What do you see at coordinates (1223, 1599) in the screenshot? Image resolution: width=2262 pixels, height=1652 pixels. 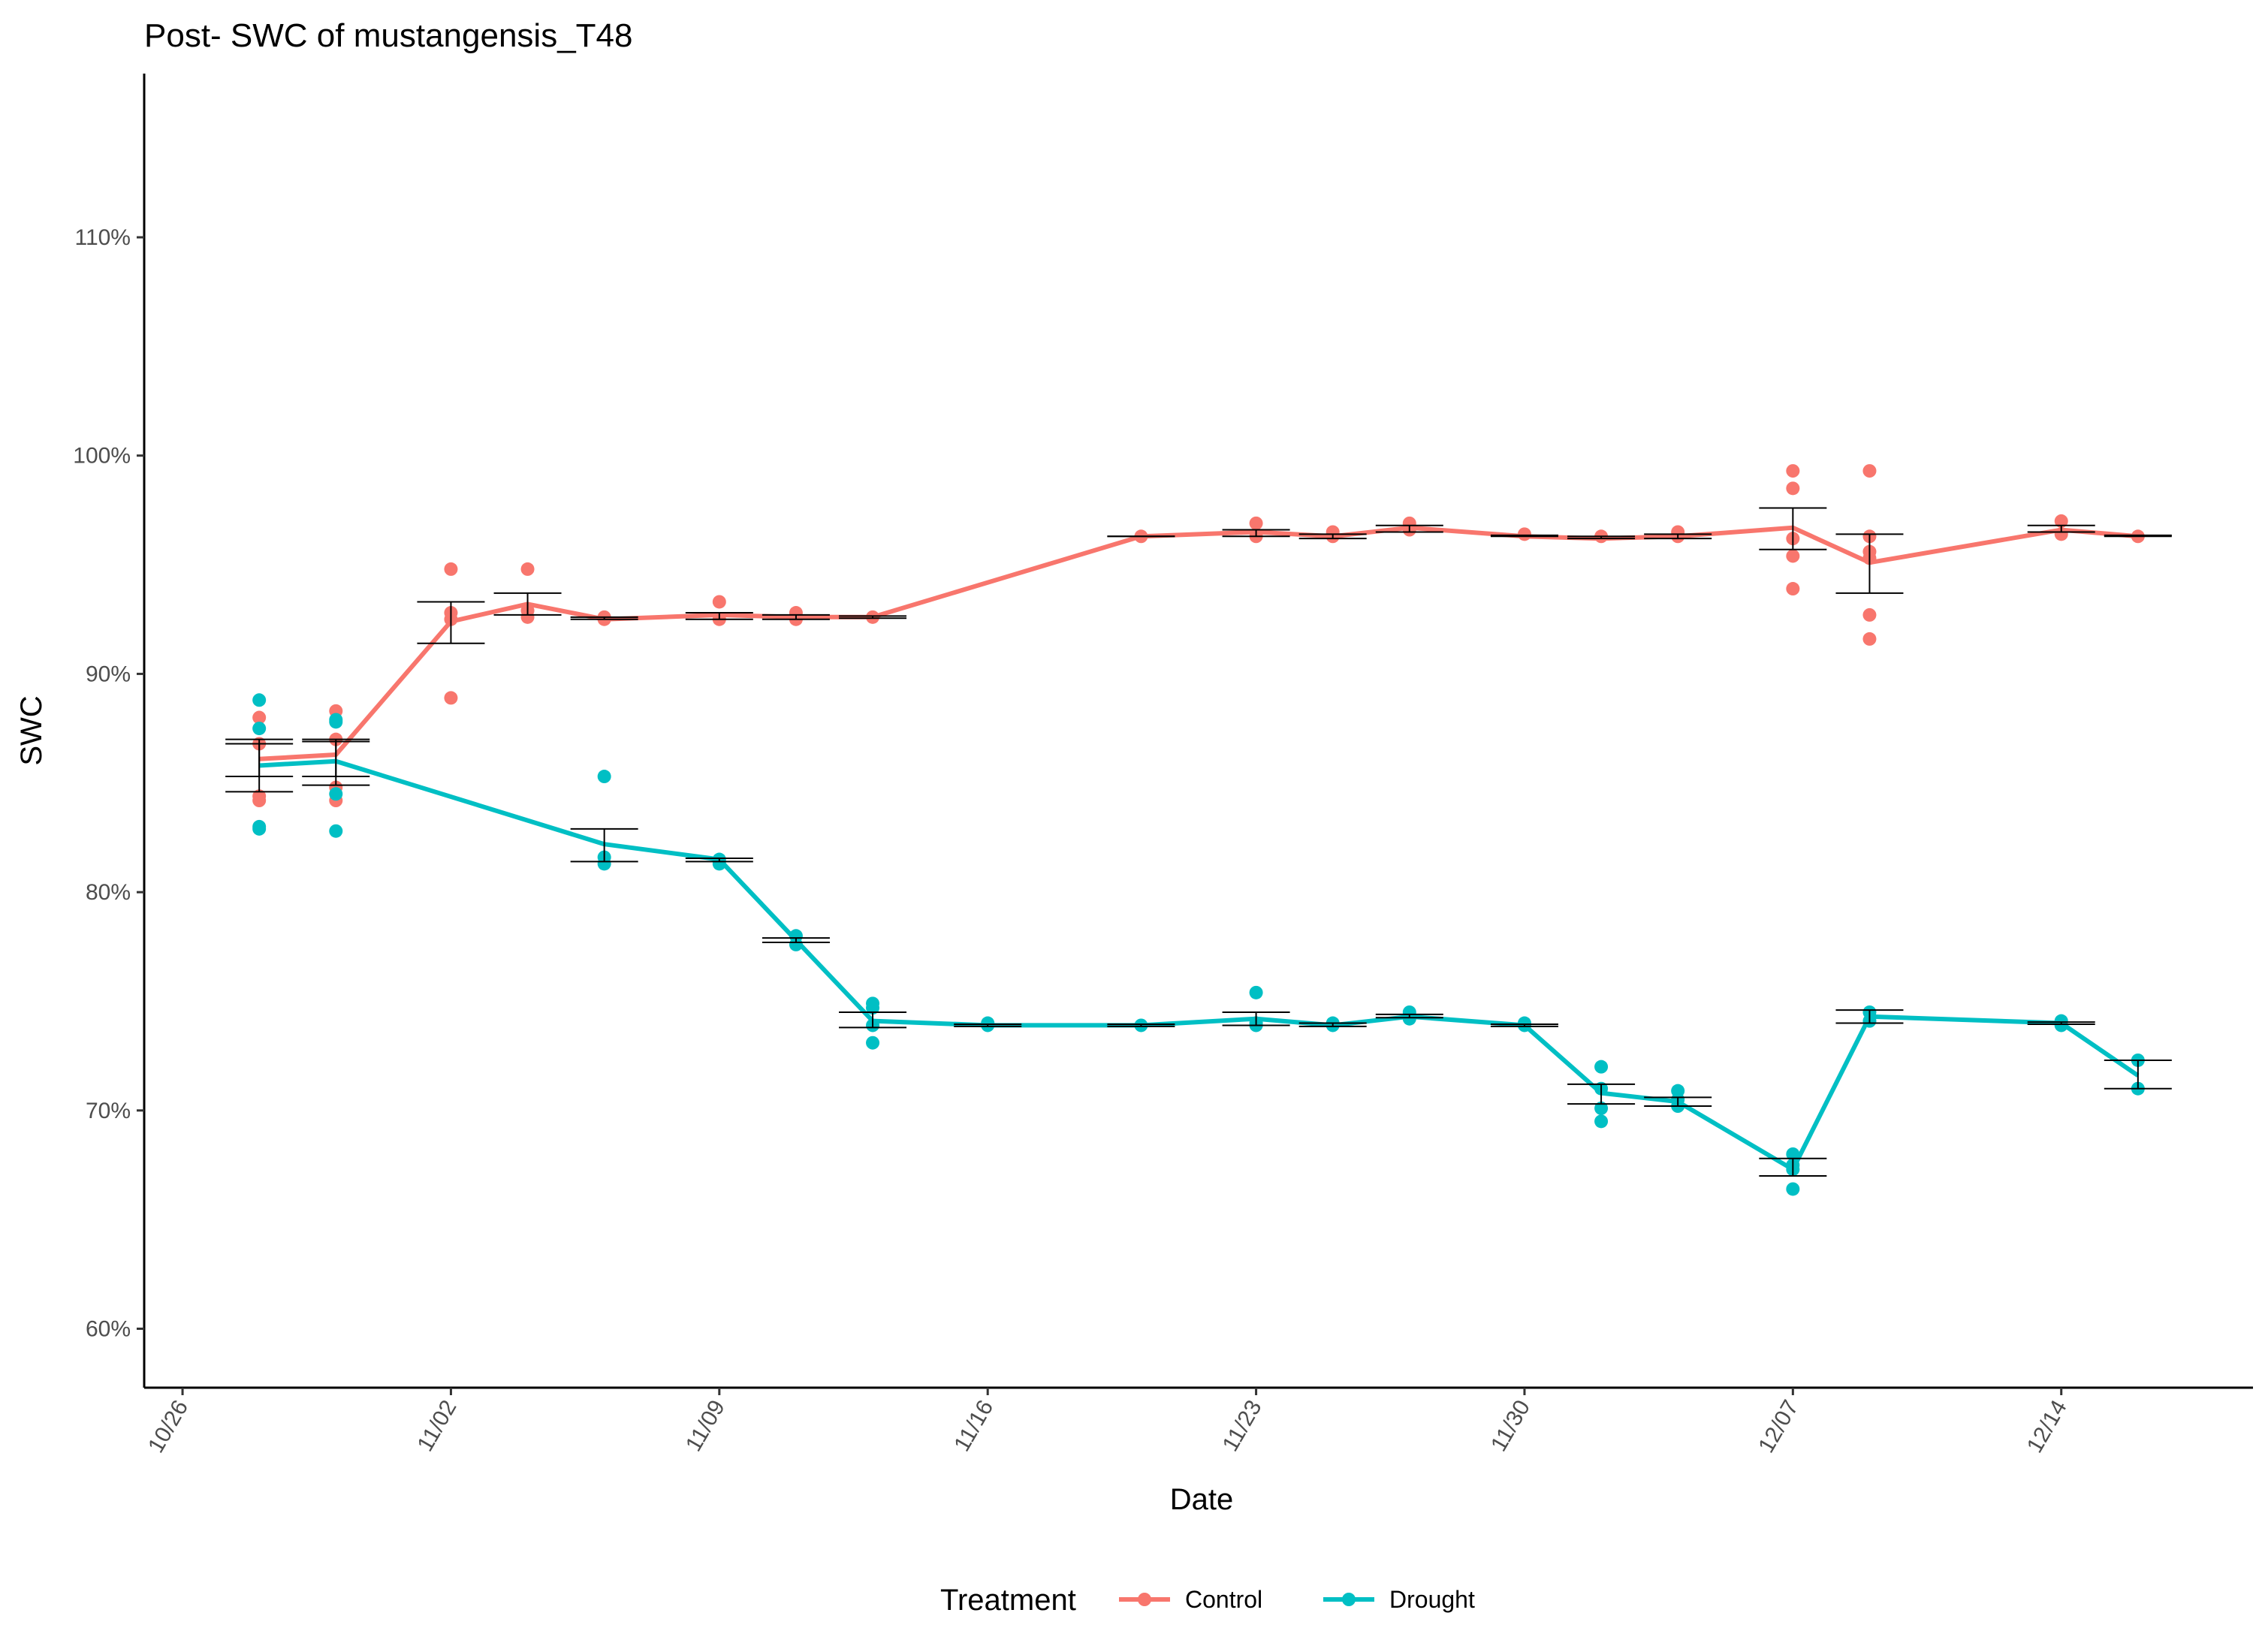 I see `legend-label-control: Control` at bounding box center [1223, 1599].